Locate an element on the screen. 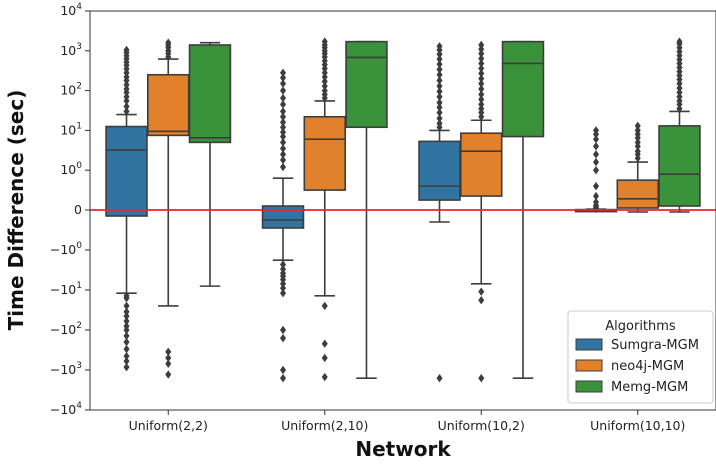 This screenshot has width=716, height=465. y-tick-label: 103 is located at coordinates (71, 50).